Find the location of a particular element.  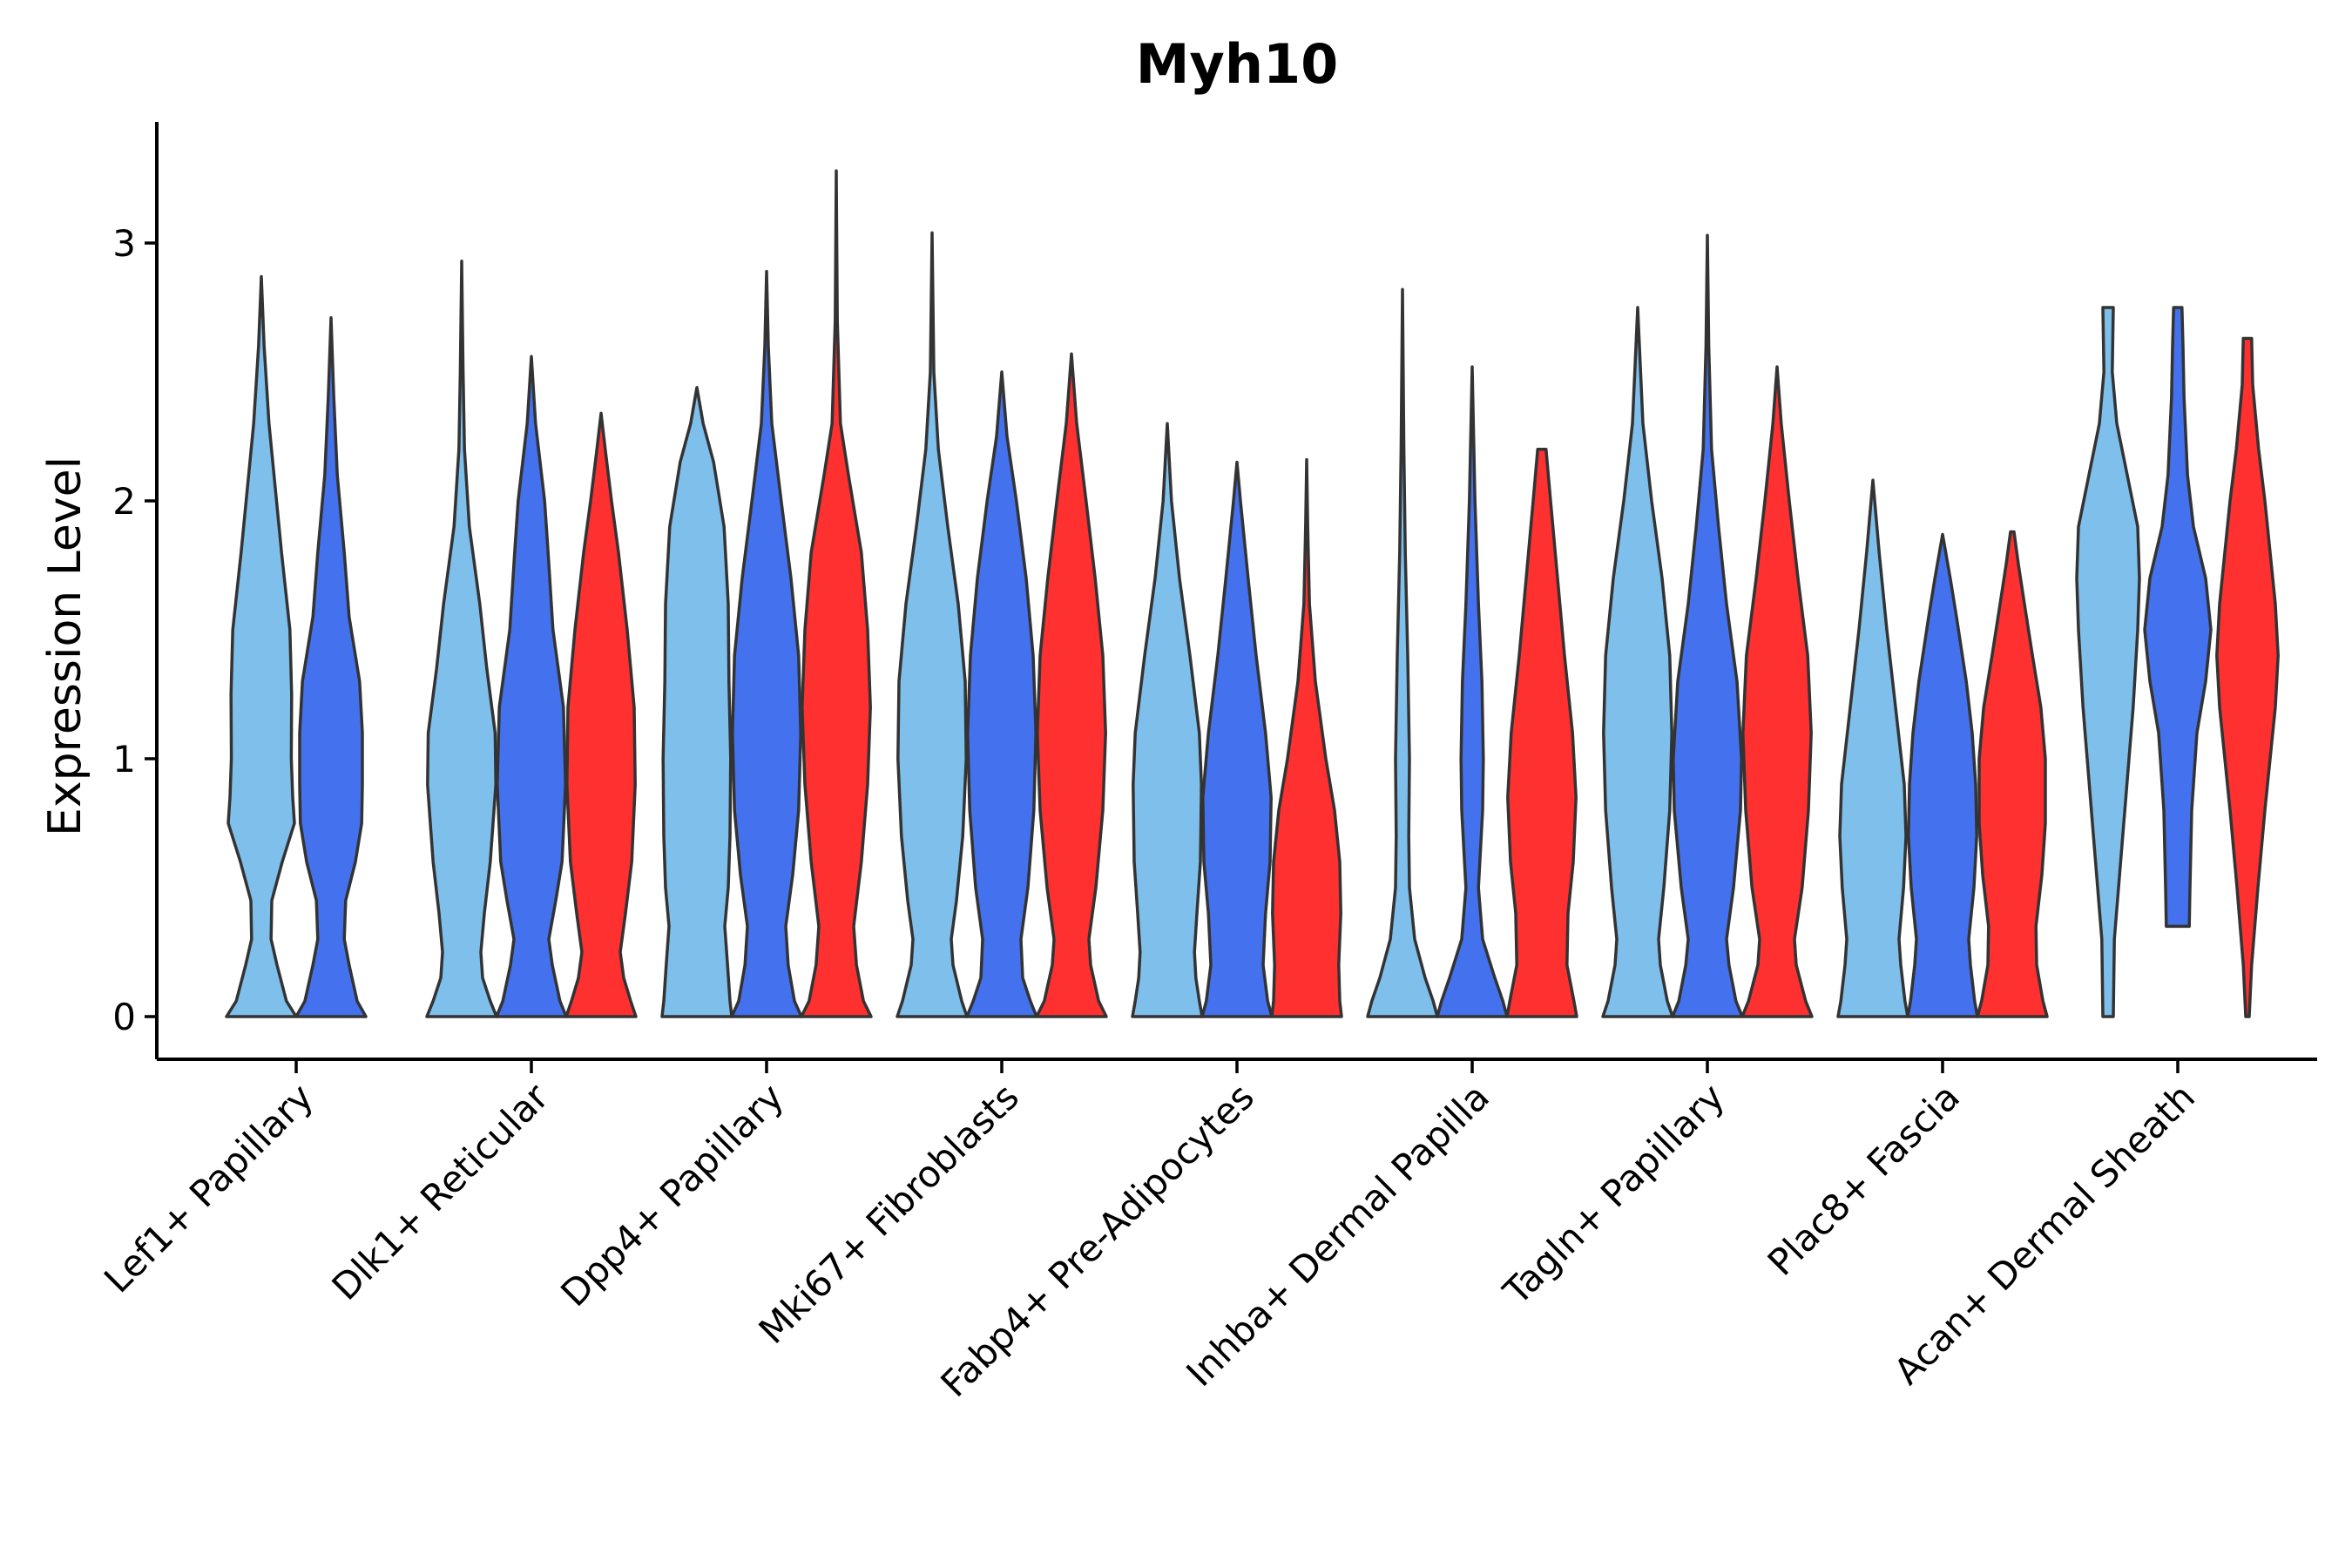

y-tick-label: 0 is located at coordinates (124, 1017).